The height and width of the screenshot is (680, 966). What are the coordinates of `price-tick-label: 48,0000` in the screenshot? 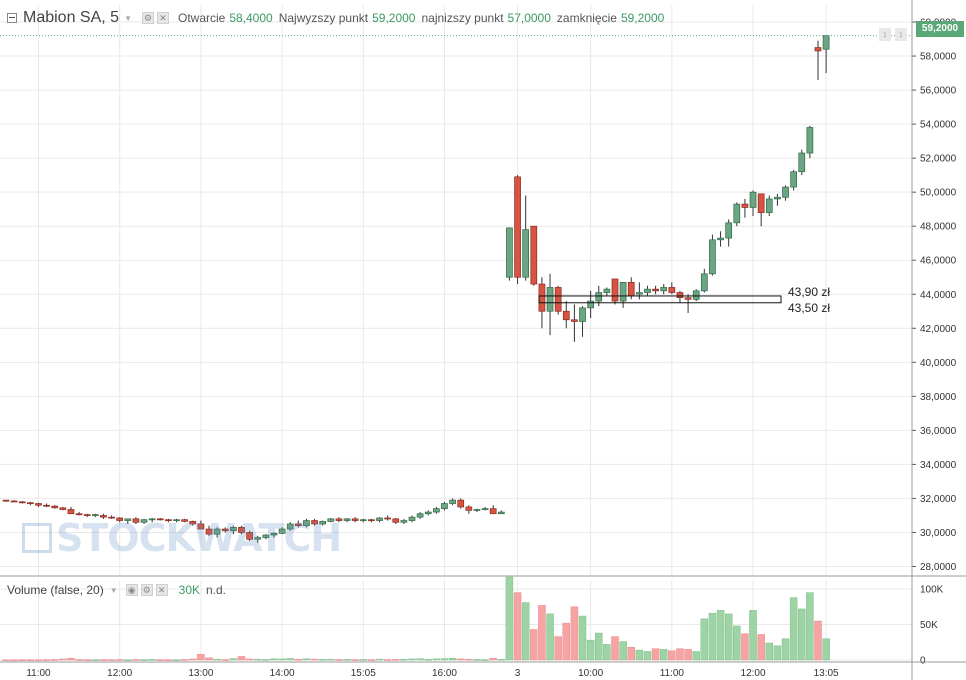 It's located at (938, 227).